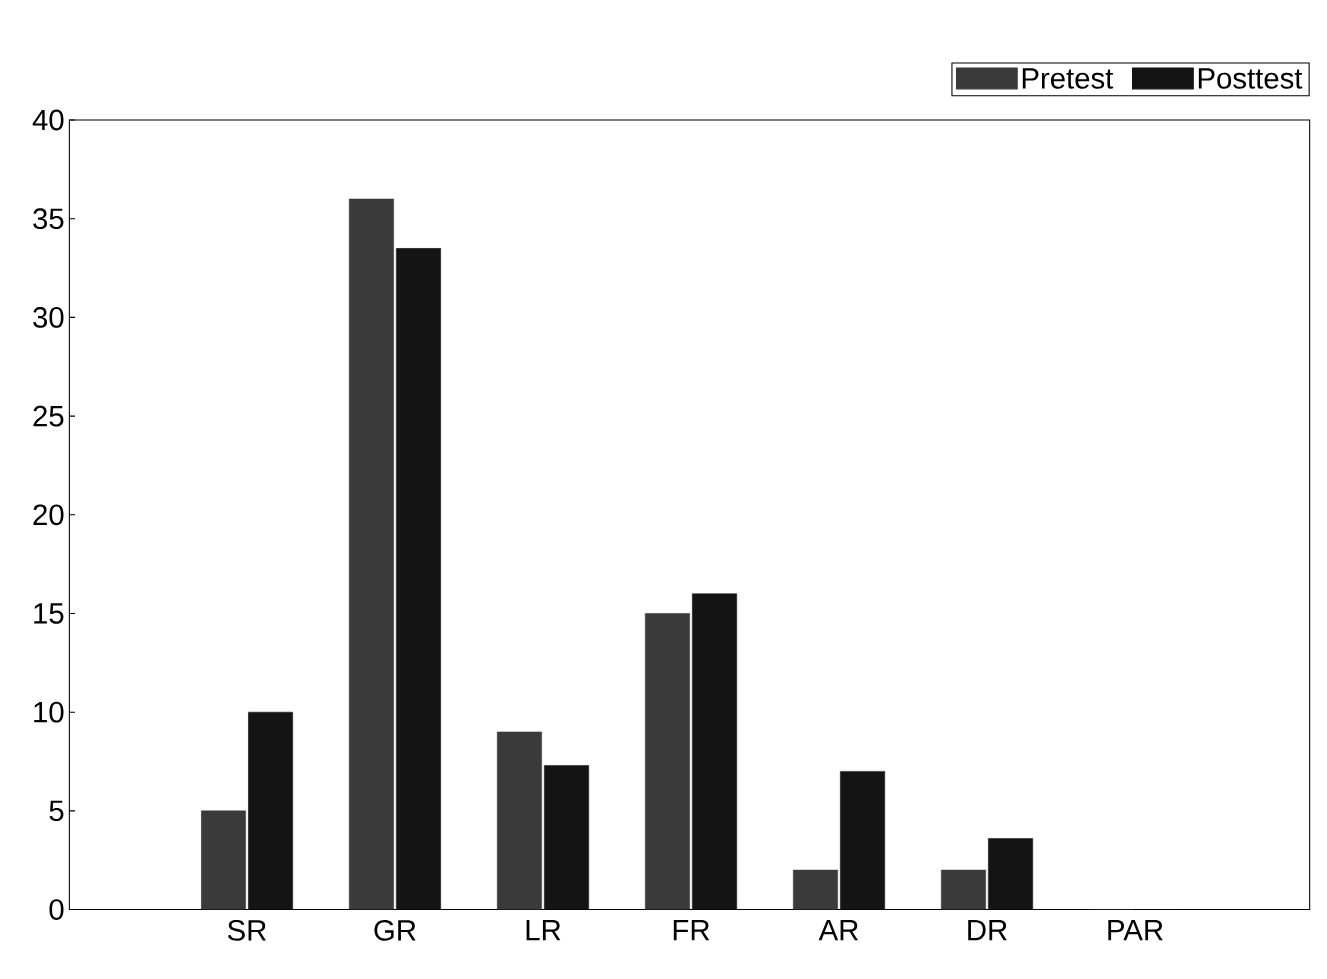 Image resolution: width=1327 pixels, height=979 pixels. Describe the element at coordinates (56, 811) in the screenshot. I see `y-tick-label: 5` at that location.